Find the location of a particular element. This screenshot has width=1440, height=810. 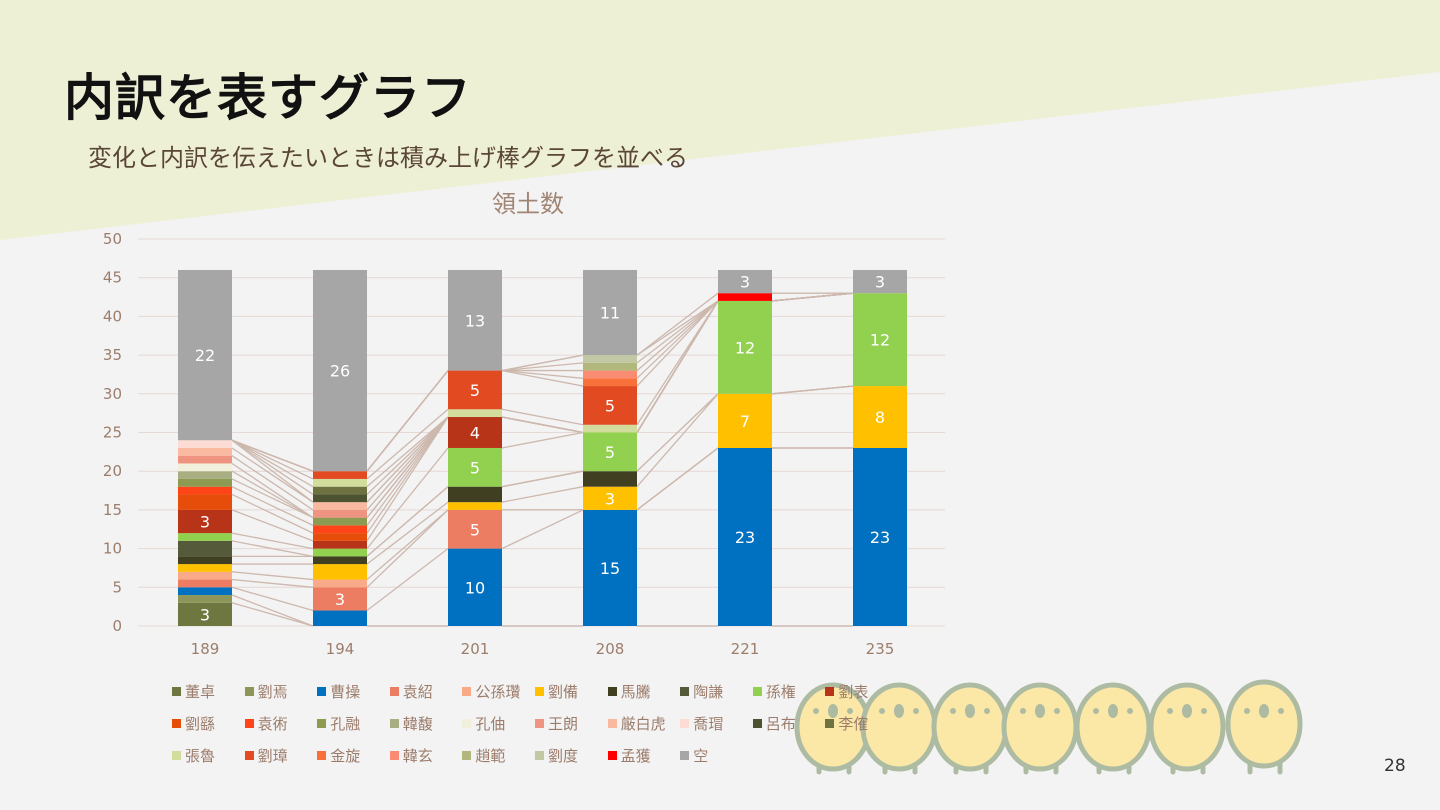

legend-item: 喬瑁 is located at coordinates (701, 723).